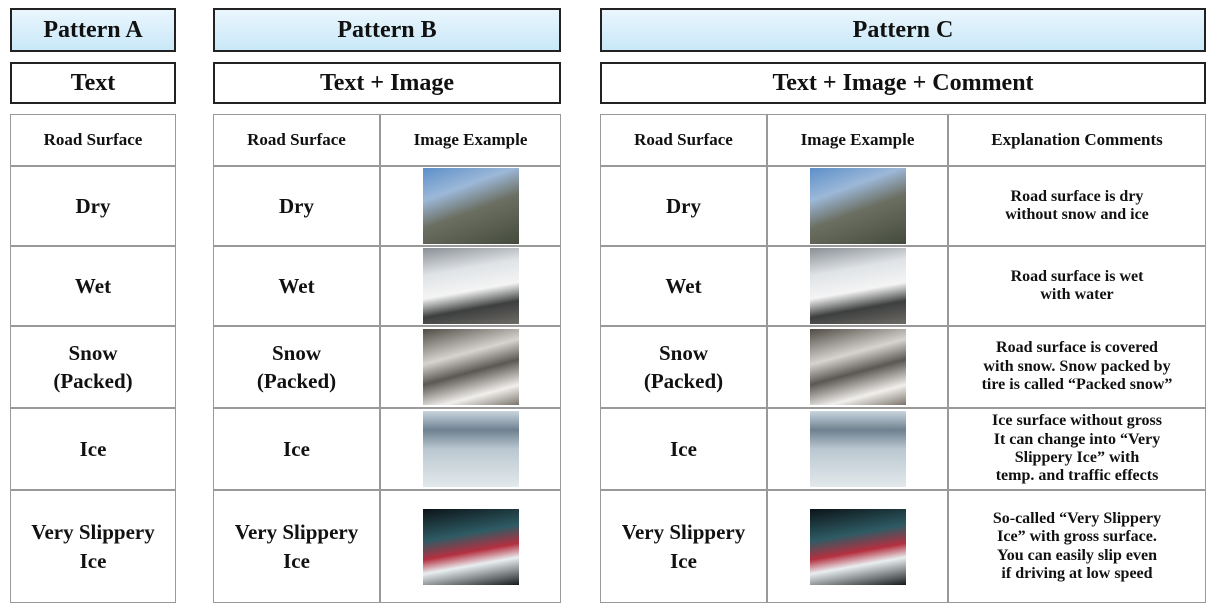 This screenshot has height=605, width=1206. I want to click on pattern-title: Pattern A, so click(93, 30).